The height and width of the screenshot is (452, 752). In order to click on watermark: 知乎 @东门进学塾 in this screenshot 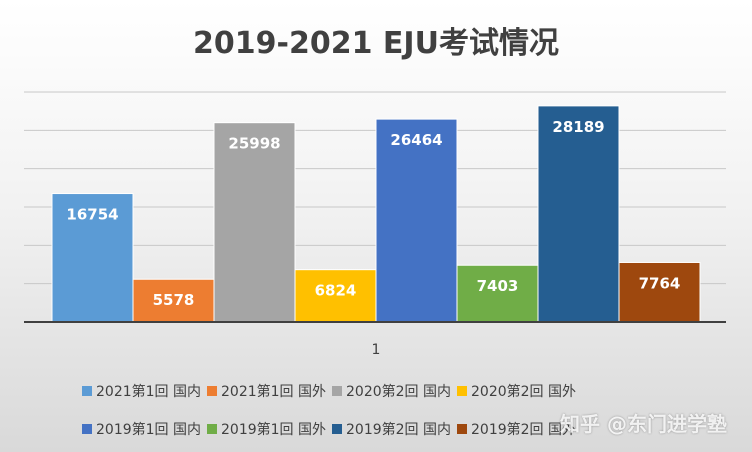, I will do `click(643, 424)`.